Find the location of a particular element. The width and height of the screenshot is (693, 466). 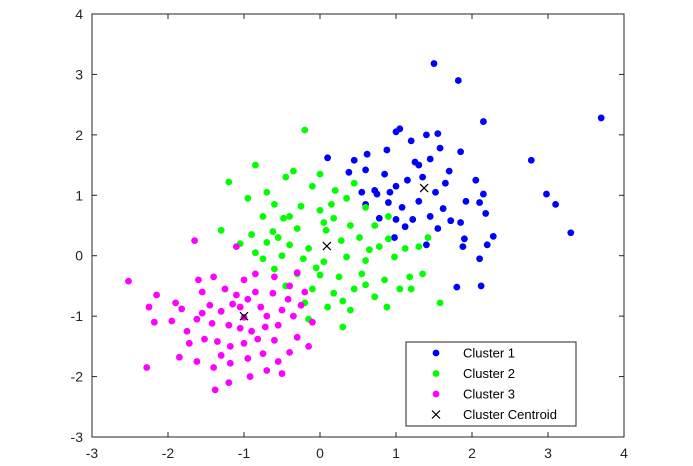

x-tick-label: 3 is located at coordinates (548, 453).